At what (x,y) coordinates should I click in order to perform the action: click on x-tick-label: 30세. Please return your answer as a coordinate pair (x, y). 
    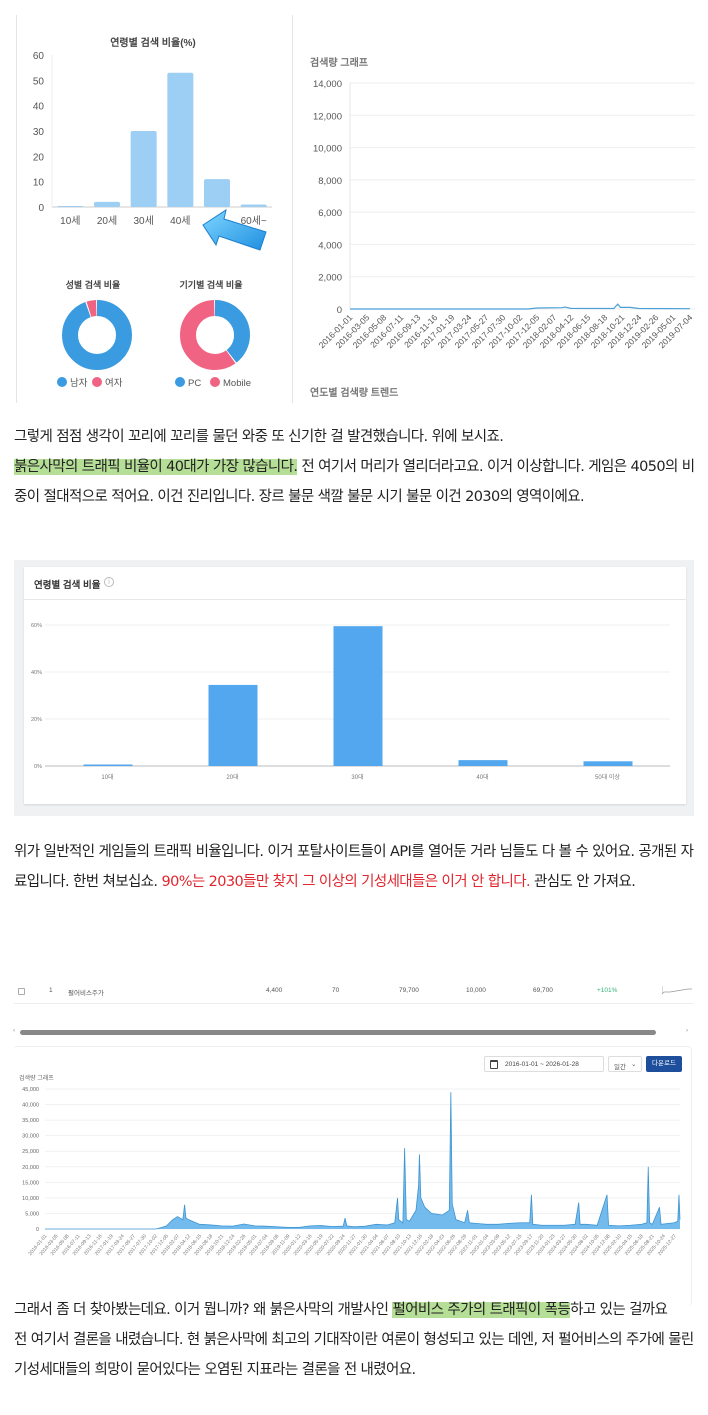
    Looking at the image, I should click on (144, 221).